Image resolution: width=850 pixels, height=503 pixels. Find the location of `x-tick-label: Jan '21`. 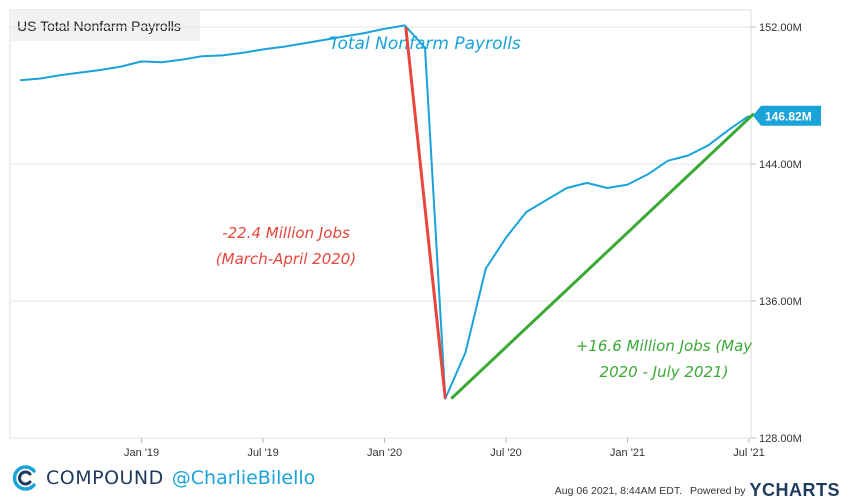

x-tick-label: Jan '21 is located at coordinates (627, 453).